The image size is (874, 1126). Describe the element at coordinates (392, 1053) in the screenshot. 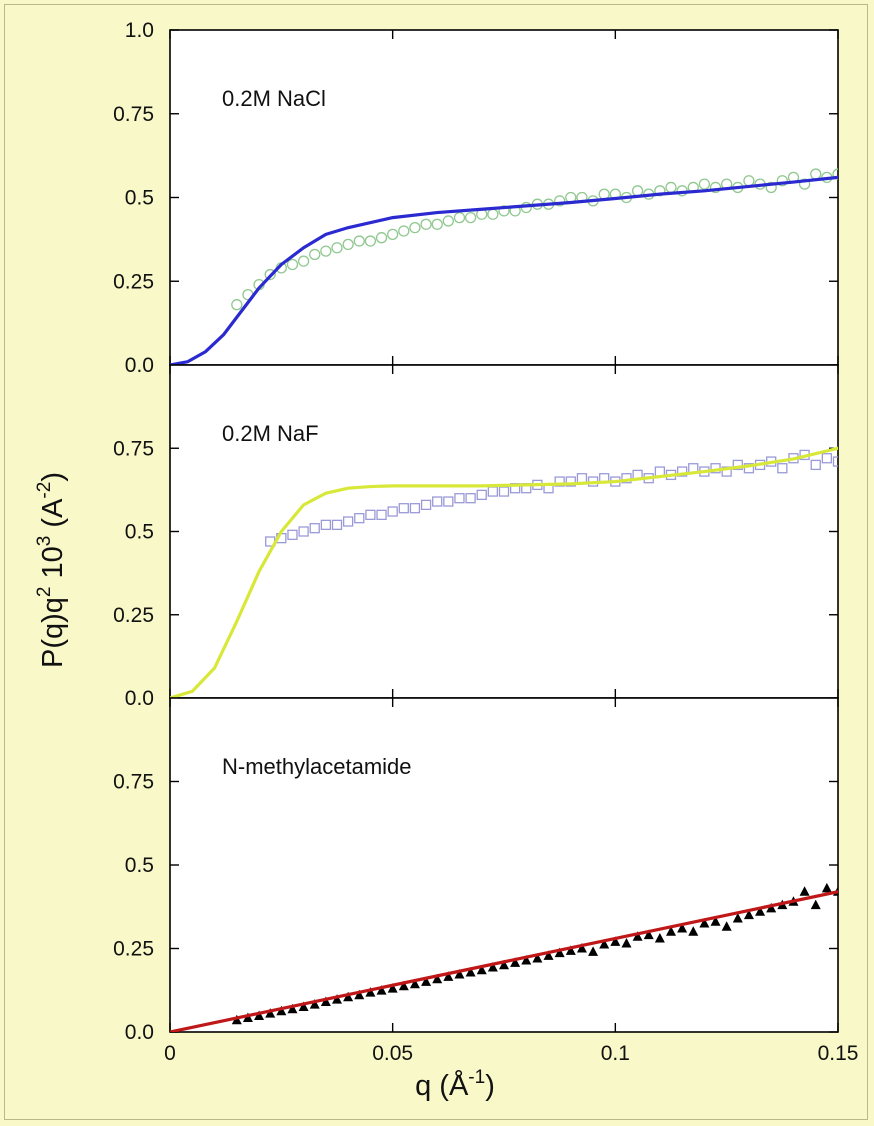

I see `x-tick-label: 0.05` at that location.